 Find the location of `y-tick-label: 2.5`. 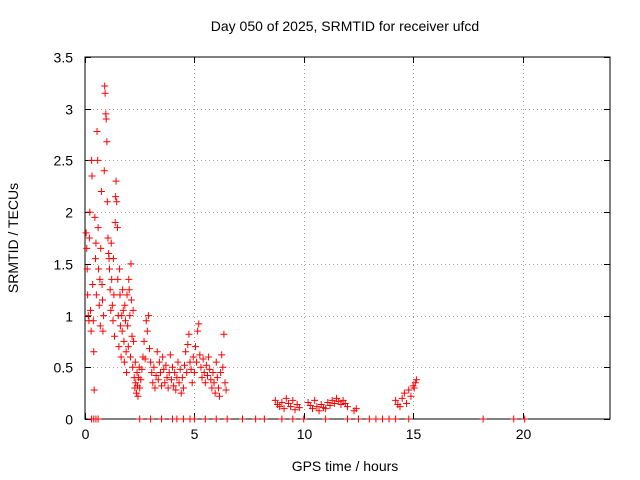

y-tick-label: 2.5 is located at coordinates (64, 161).